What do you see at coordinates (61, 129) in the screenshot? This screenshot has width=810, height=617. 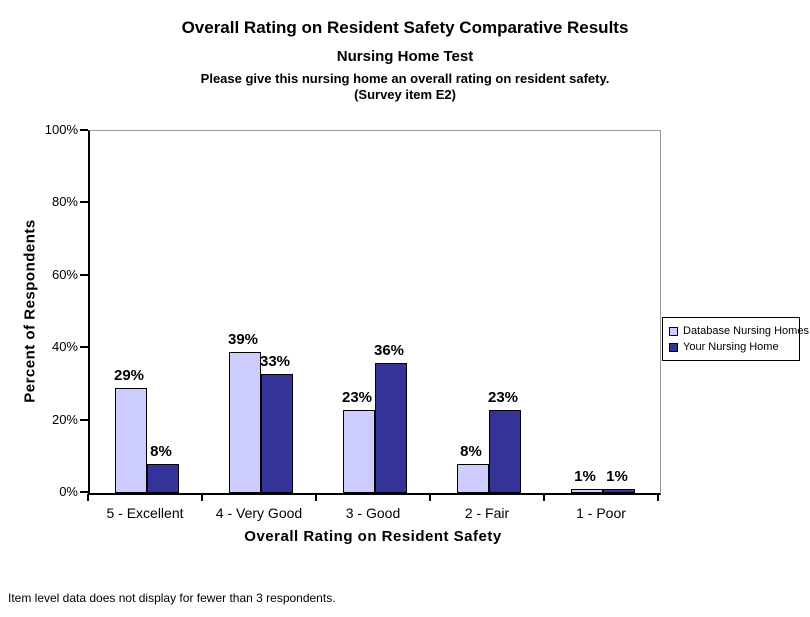 I see `y-tick-label: 100%` at bounding box center [61, 129].